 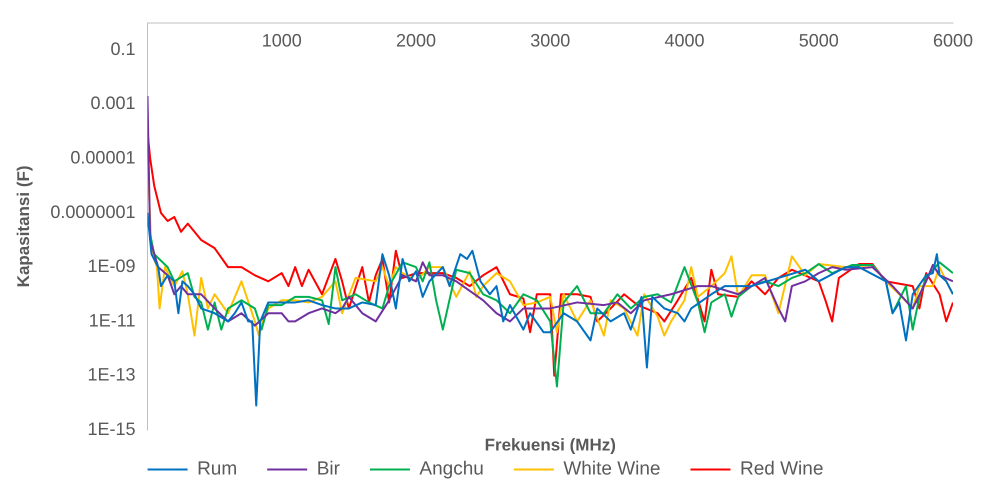 What do you see at coordinates (782, 469) in the screenshot?
I see `legend-label: Red Wine` at bounding box center [782, 469].